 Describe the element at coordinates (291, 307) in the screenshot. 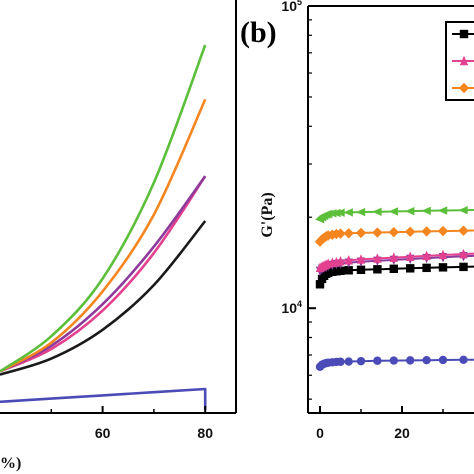

I see `panel-b-y-tick-label: 104` at that location.